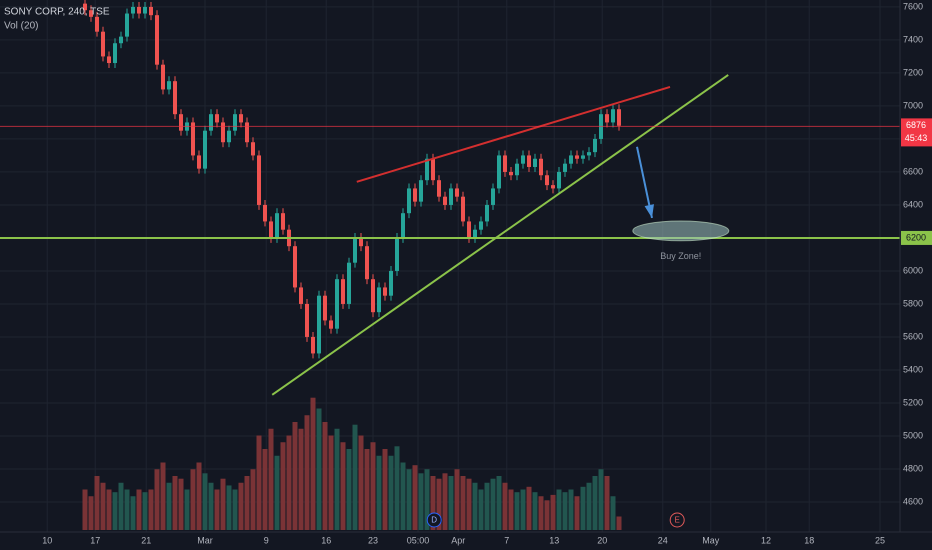 The height and width of the screenshot is (550, 932). What do you see at coordinates (57, 12) in the screenshot?
I see `chart-title: SONY CORP, 240, TSE` at bounding box center [57, 12].